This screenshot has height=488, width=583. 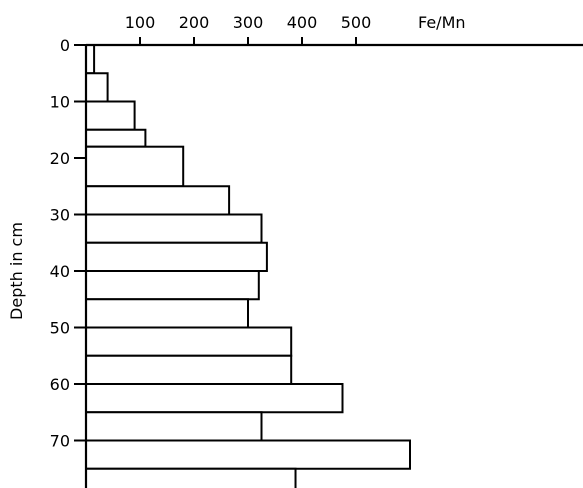 I want to click on y-ticks-group: 01020304050607080, so click(x=68, y=243).